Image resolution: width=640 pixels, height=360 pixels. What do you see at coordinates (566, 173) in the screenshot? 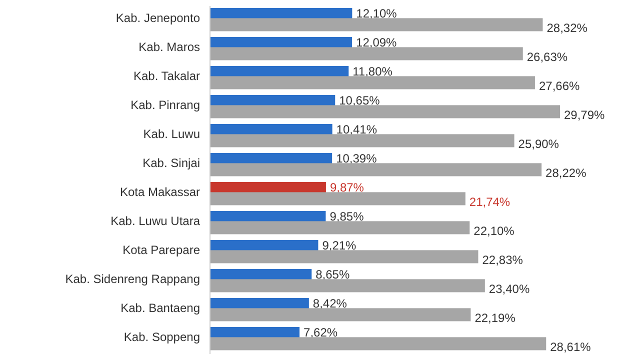
I see `data-label: 28,22%` at bounding box center [566, 173].